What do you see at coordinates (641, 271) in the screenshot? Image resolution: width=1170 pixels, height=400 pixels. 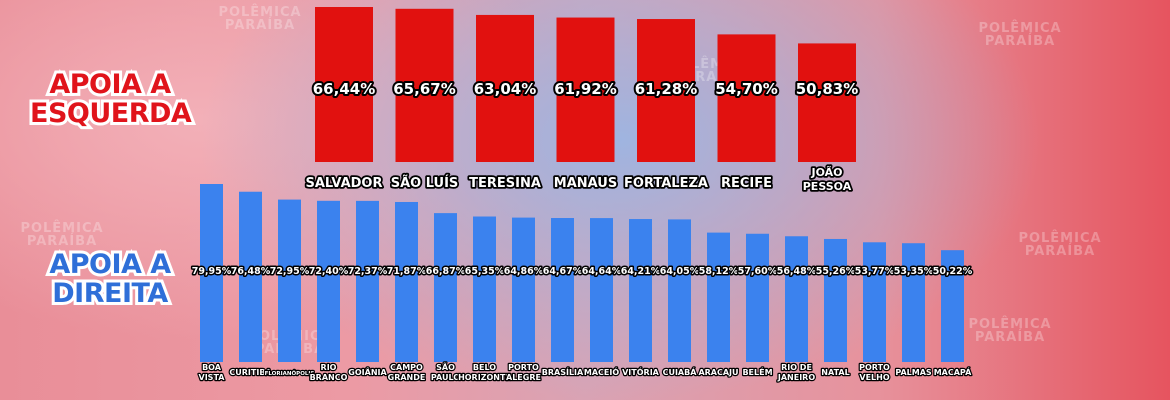 I see `right-bar-value: 64,21%` at bounding box center [641, 271].